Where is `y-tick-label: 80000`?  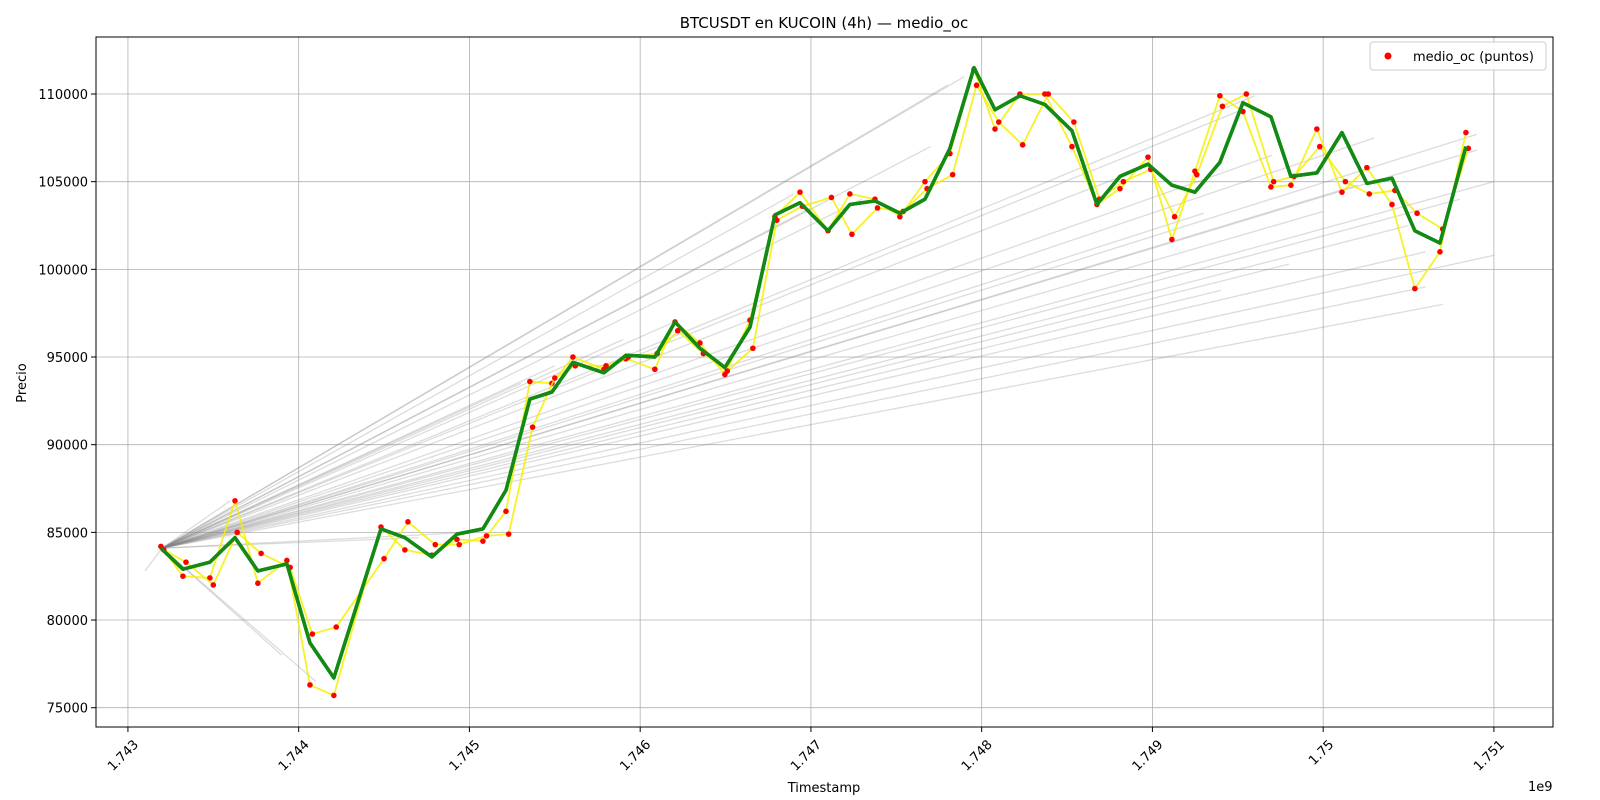
y-tick-label: 80000 is located at coordinates (67, 621).